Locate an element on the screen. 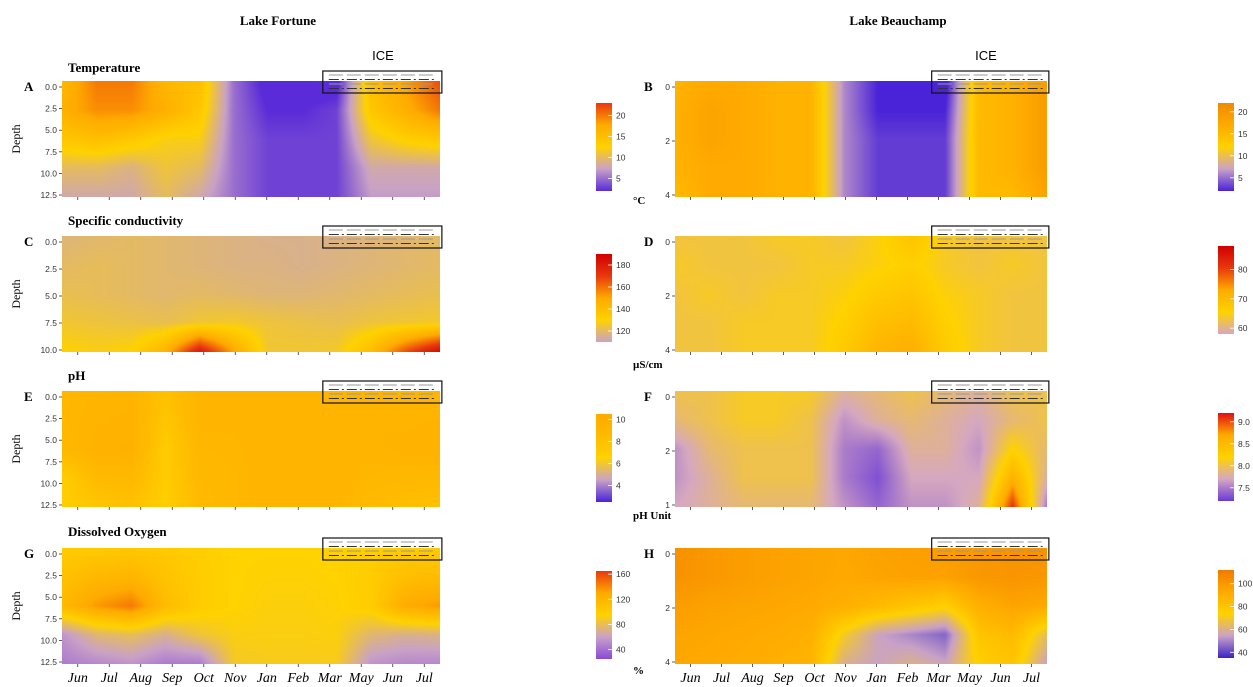  left-ice-label: ICE is located at coordinates (383, 55).